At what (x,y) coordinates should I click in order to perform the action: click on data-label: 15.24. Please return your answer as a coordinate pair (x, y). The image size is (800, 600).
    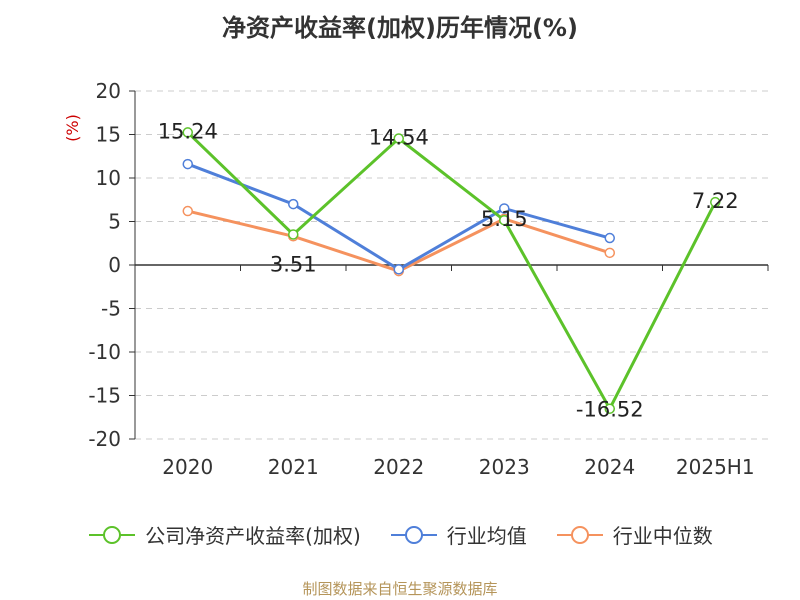
    Looking at the image, I should click on (188, 131).